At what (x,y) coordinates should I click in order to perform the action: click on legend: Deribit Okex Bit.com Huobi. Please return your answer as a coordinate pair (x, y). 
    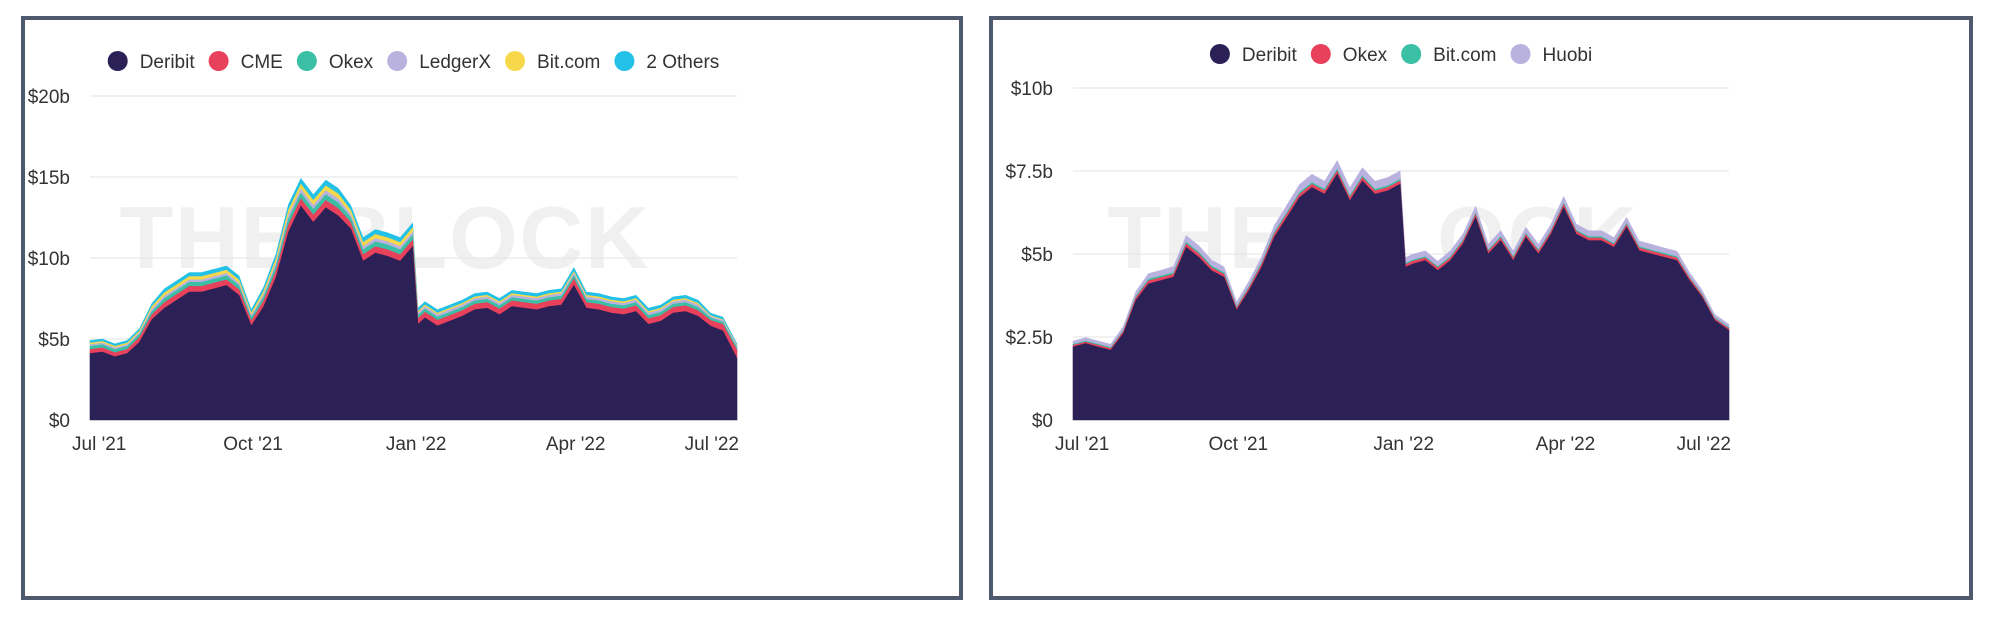
    Looking at the image, I should click on (1401, 55).